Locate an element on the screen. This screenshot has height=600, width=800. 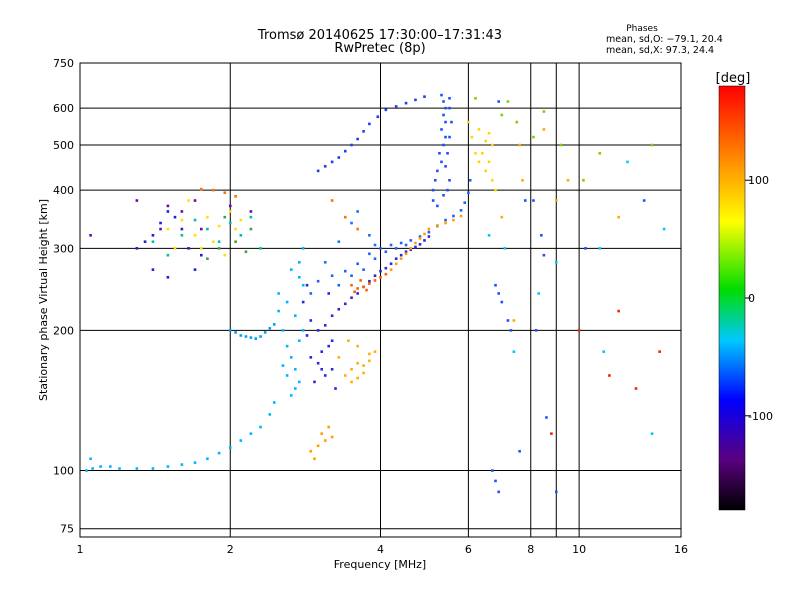
y-tick-label: 200 is located at coordinates (63, 330).